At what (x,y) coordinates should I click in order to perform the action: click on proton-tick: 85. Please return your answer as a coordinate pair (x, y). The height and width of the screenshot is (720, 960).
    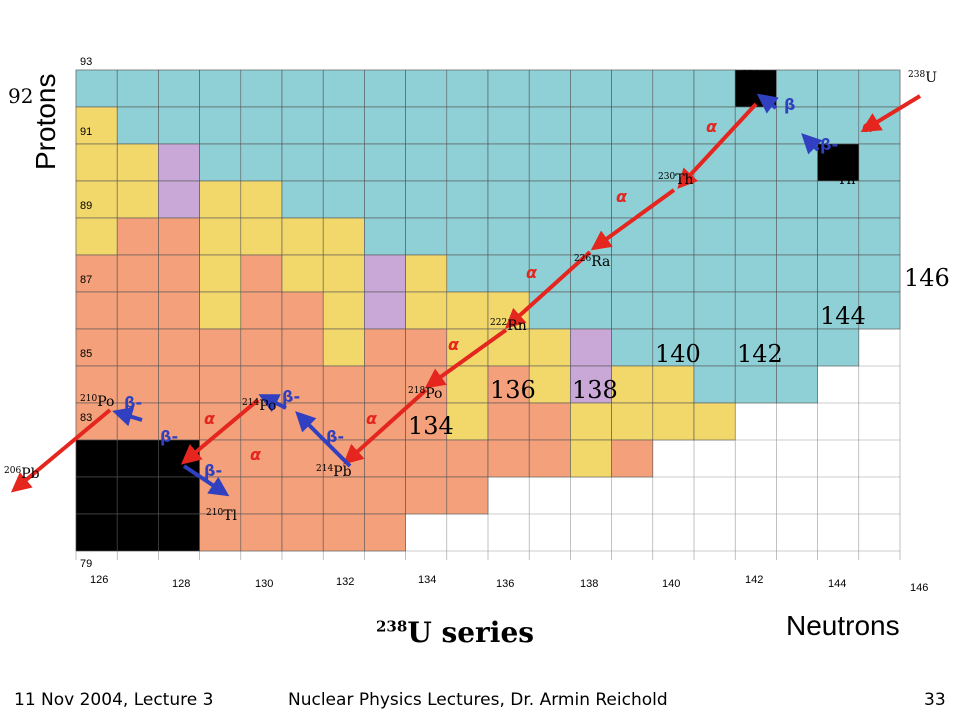
    Looking at the image, I should click on (86, 354).